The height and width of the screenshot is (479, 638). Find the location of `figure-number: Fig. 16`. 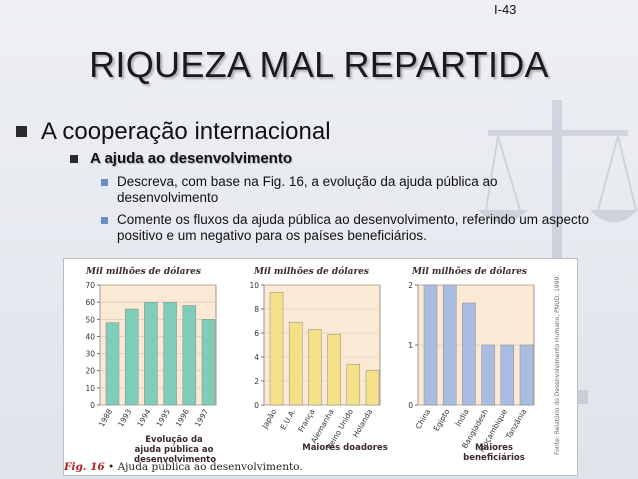

figure-number: Fig. 16 is located at coordinates (84, 467).